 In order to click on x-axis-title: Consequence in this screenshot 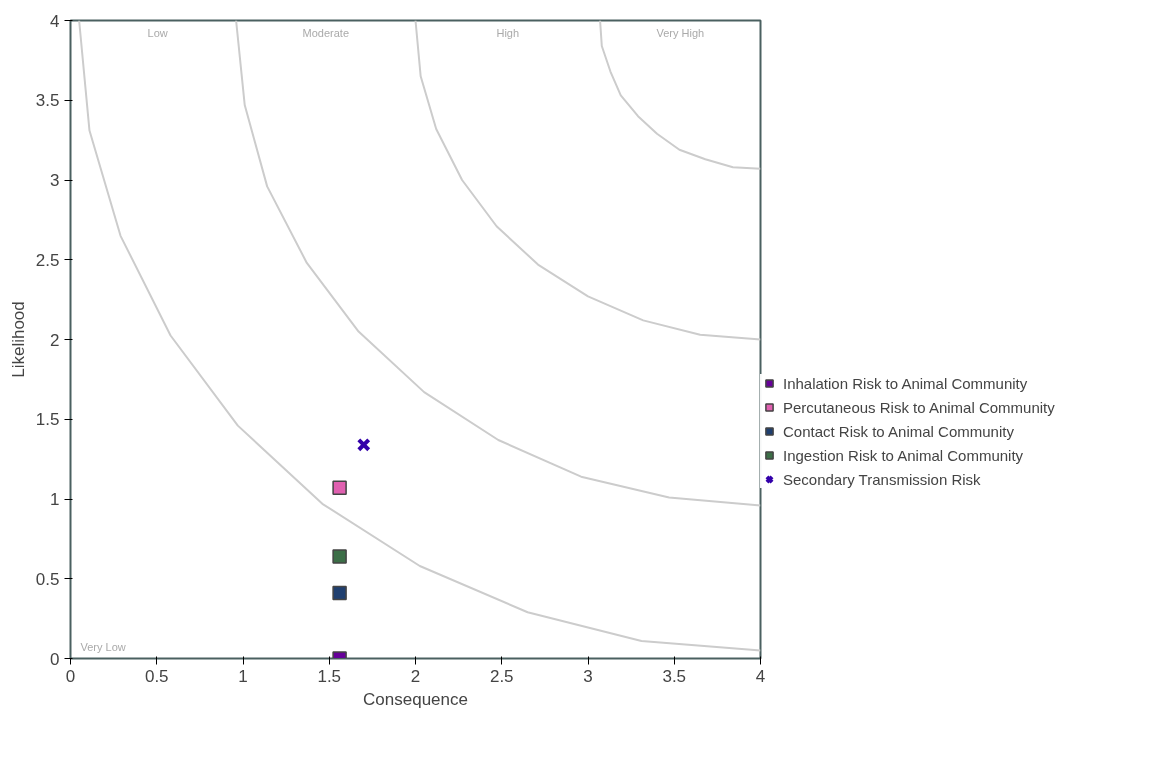, I will do `click(415, 699)`.